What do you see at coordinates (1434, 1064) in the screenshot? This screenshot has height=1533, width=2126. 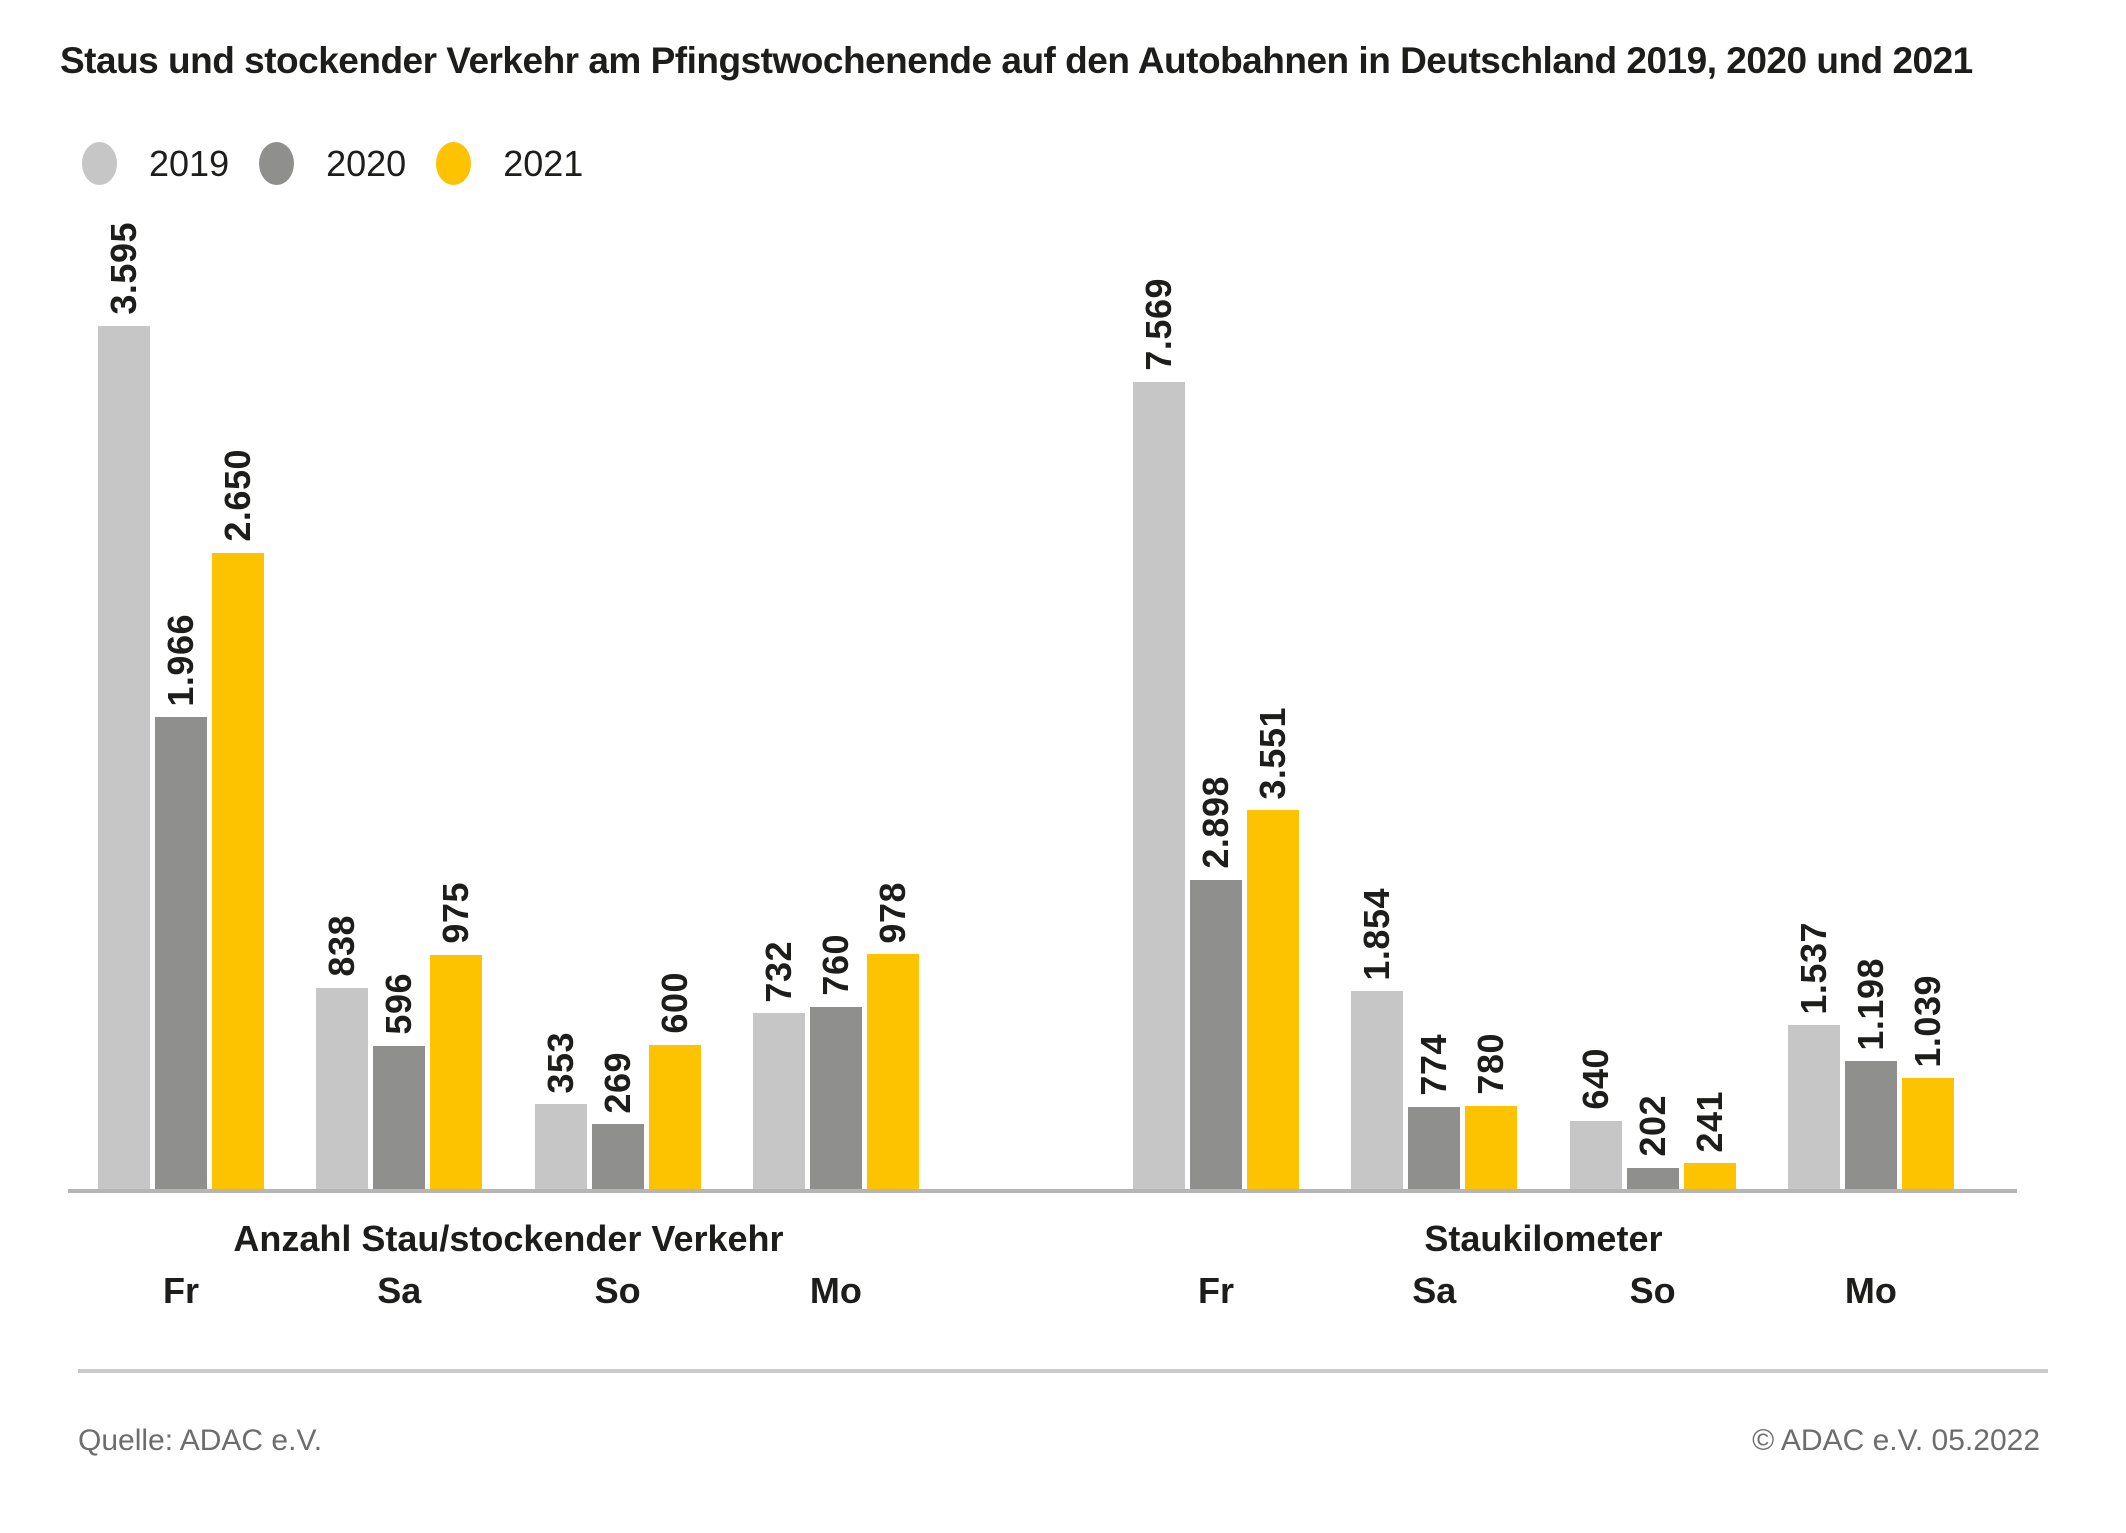 I see `bar-value-label: 774` at bounding box center [1434, 1064].